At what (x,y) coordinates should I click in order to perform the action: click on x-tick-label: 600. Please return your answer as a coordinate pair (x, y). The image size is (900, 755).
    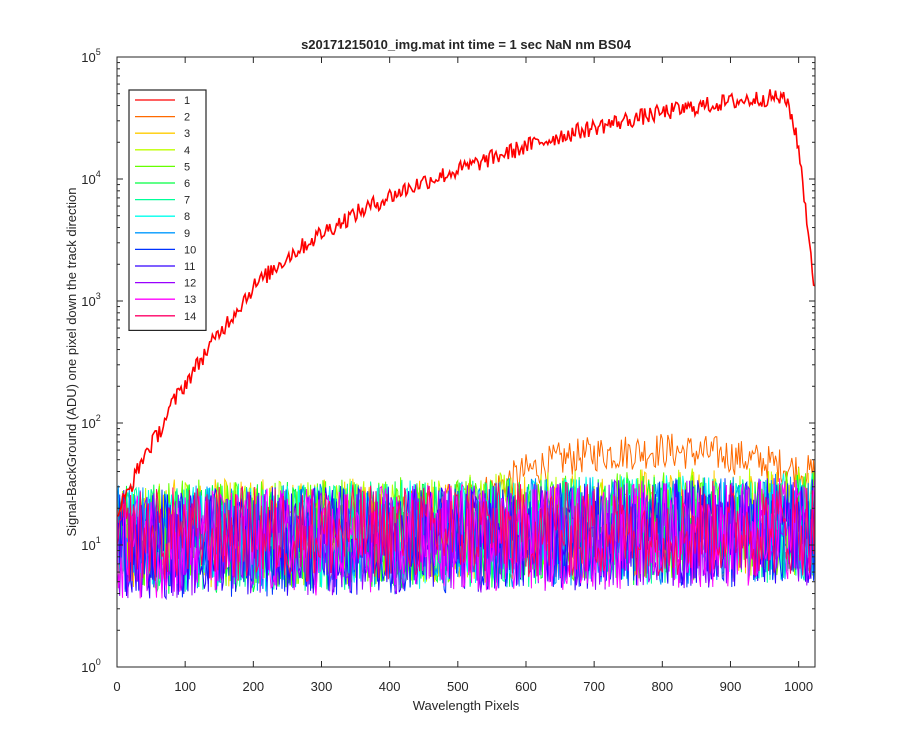
    Looking at the image, I should click on (526, 686).